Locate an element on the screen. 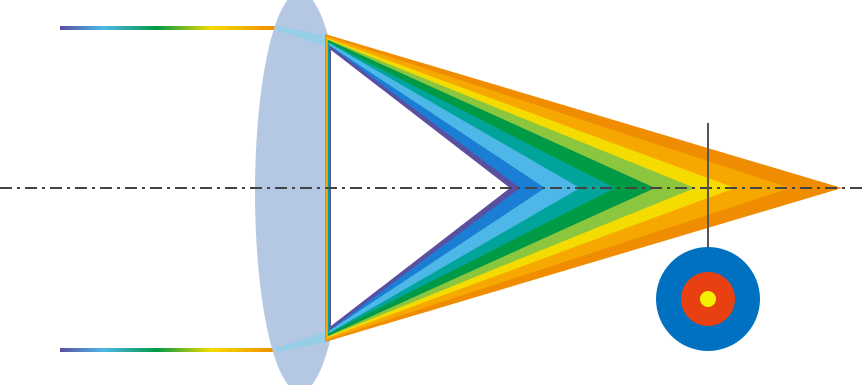  target-center is located at coordinates (708, 299).